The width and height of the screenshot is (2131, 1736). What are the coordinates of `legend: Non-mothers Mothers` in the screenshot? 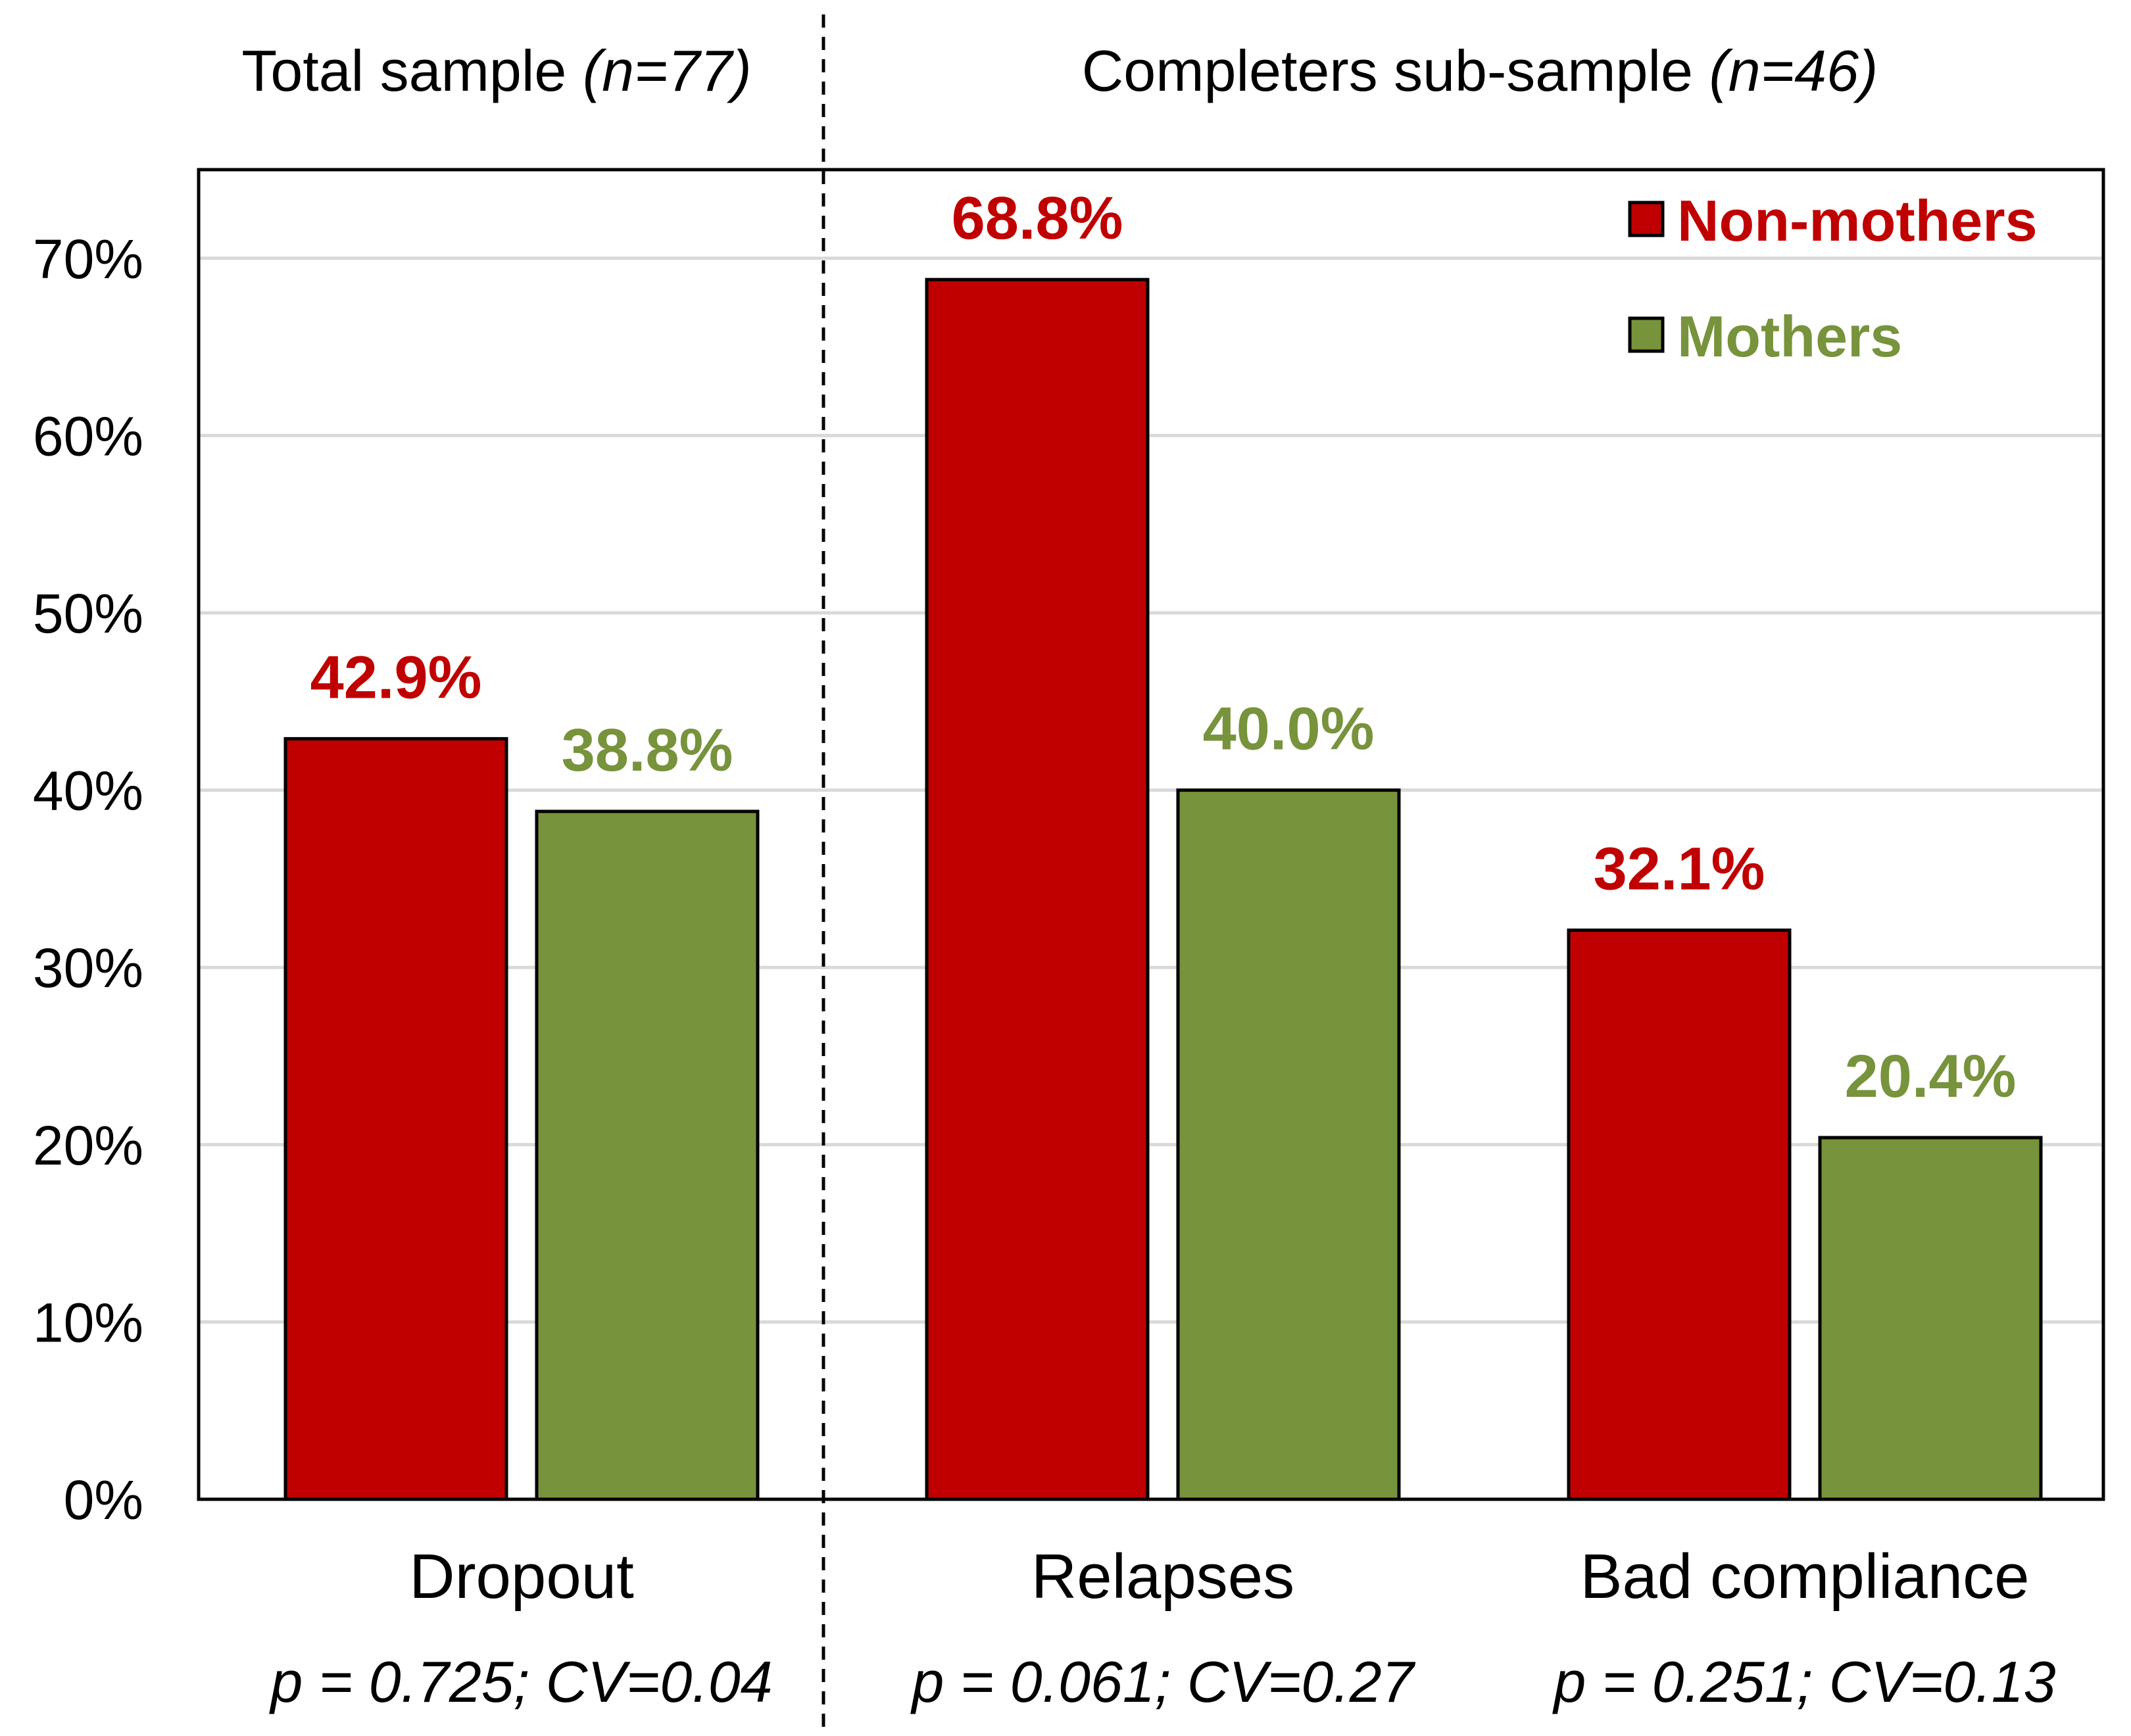 It's located at (1833, 279).